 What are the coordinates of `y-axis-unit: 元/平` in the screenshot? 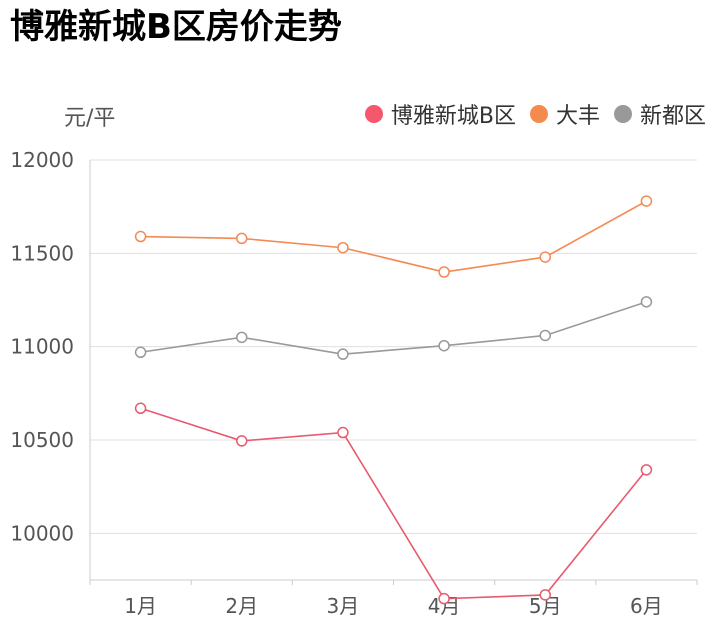 It's located at (90, 118).